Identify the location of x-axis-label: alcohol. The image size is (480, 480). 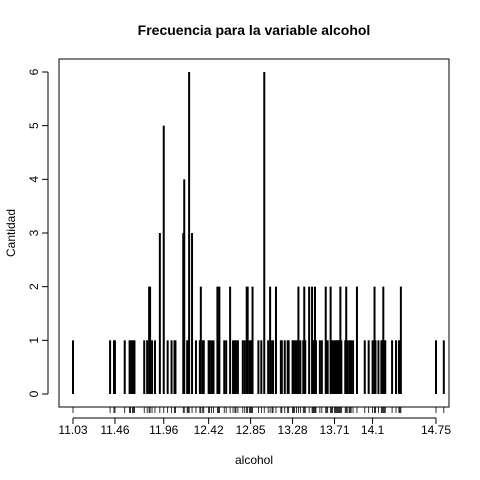
(254, 460).